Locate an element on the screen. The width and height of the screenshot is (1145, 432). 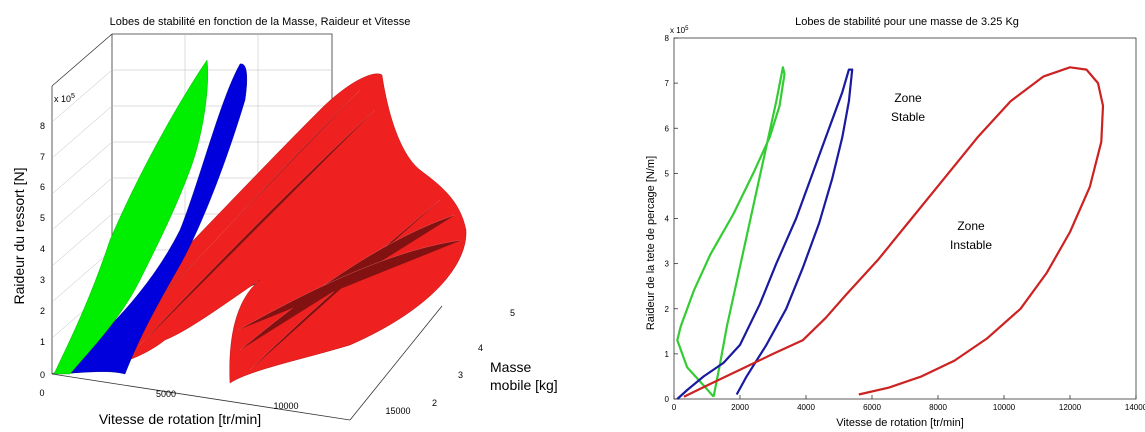
x-tick-label: 8000 is located at coordinates (938, 407).